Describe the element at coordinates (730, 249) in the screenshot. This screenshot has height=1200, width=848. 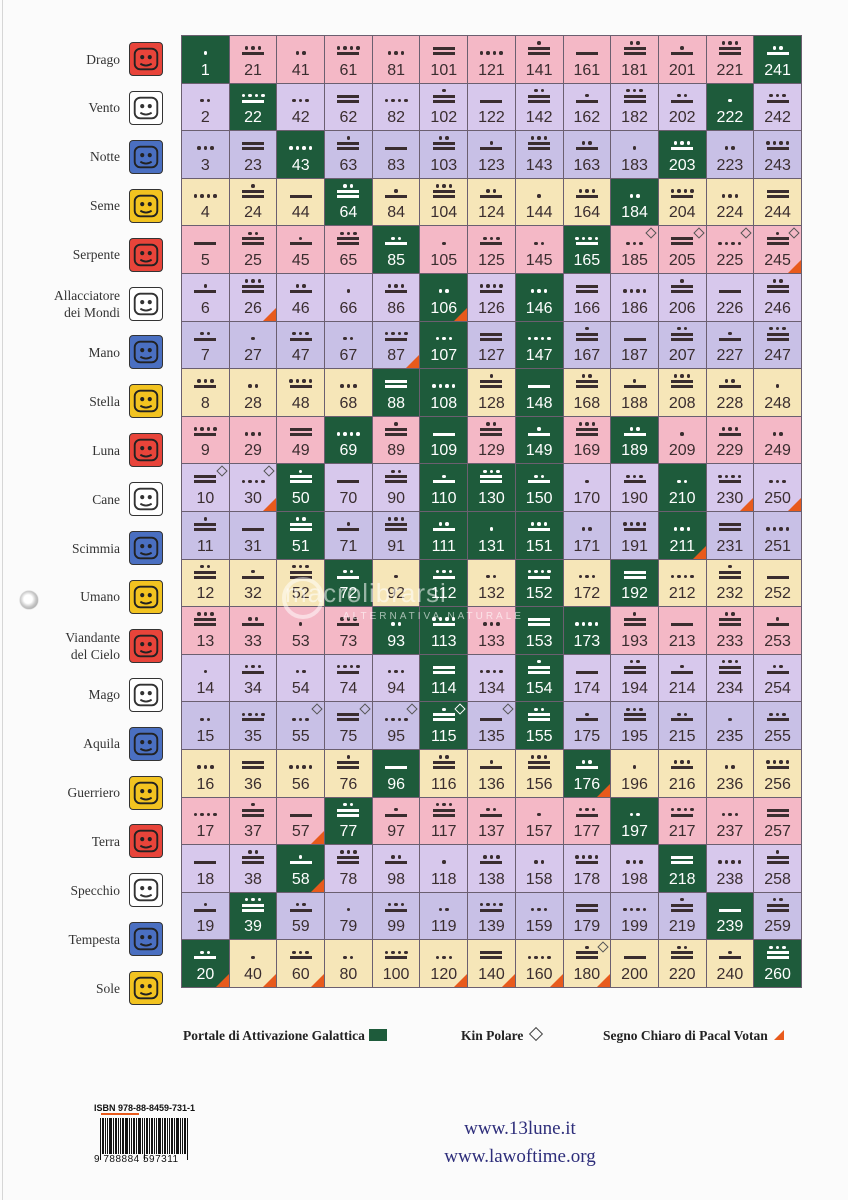
I see `kin-cell: 225` at that location.